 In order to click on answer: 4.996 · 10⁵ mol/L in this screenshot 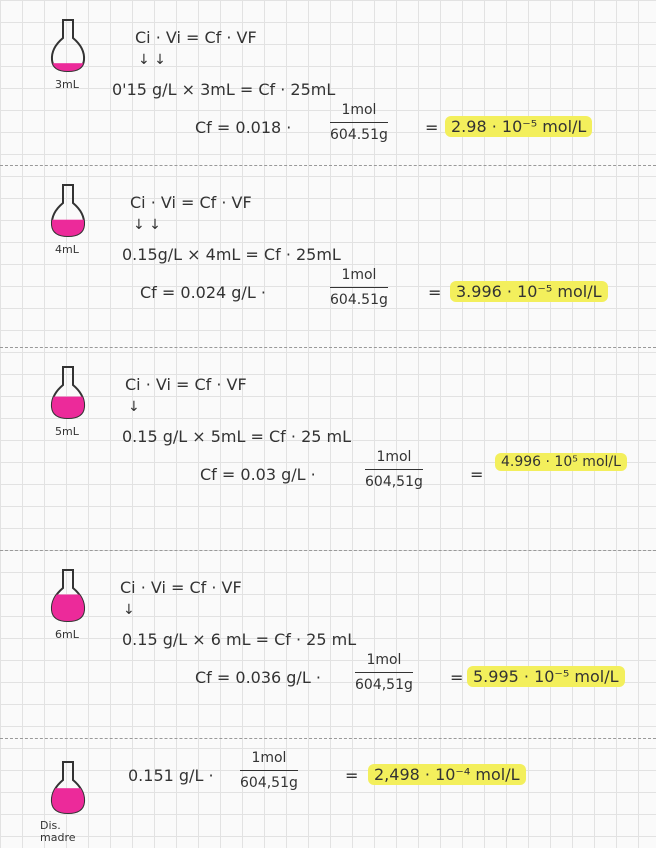, I will do `click(561, 462)`.